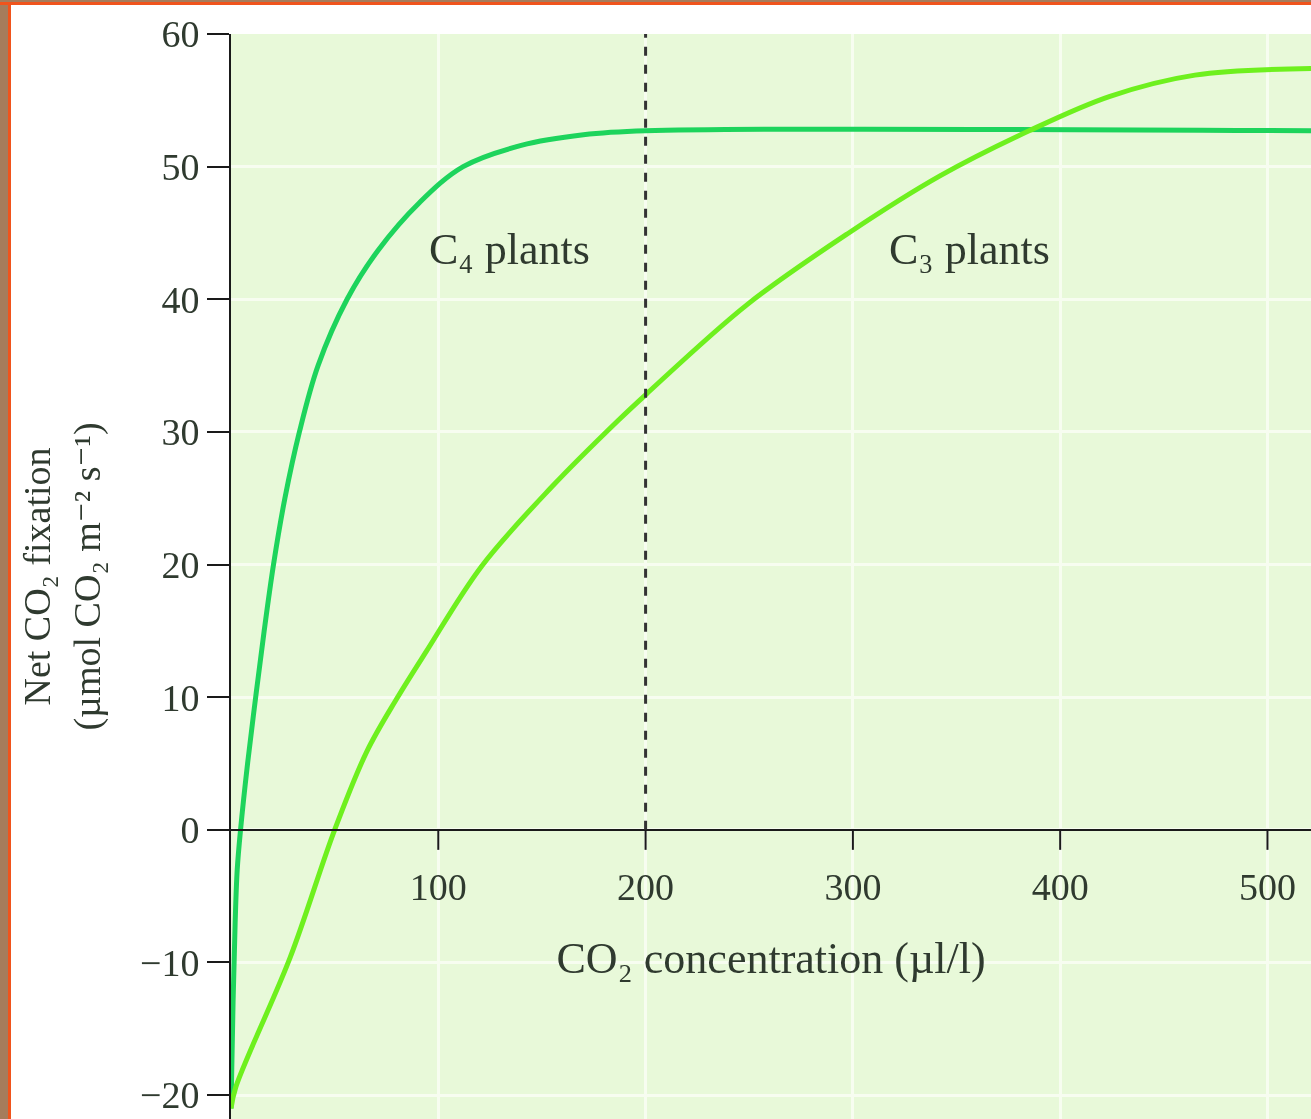 This screenshot has width=1311, height=1119. What do you see at coordinates (853, 887) in the screenshot?
I see `x-tick-label: 300` at bounding box center [853, 887].